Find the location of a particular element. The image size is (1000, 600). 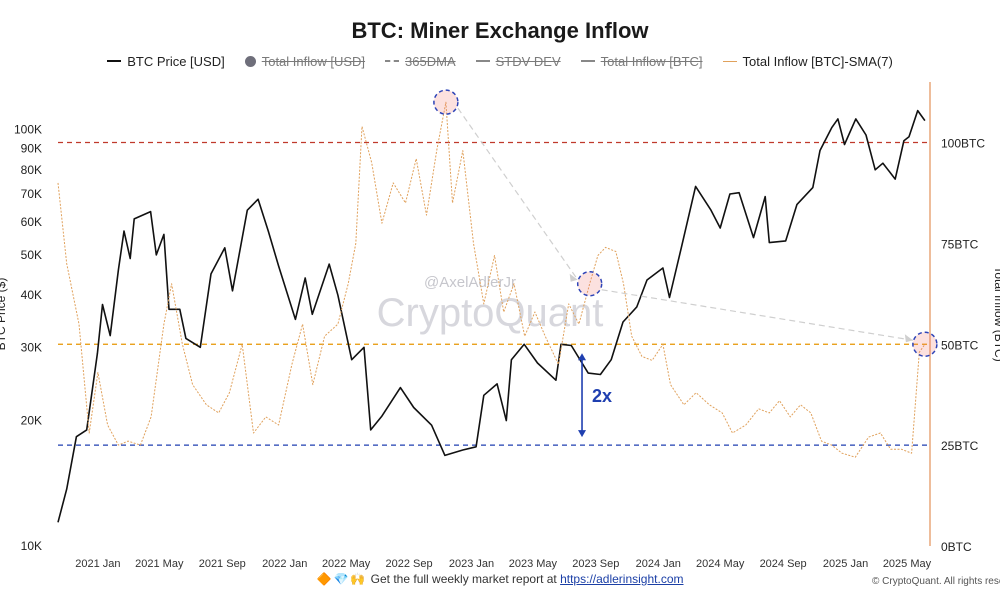

y-left-axis-title: BTC Price ($) is located at coordinates (4, 314).